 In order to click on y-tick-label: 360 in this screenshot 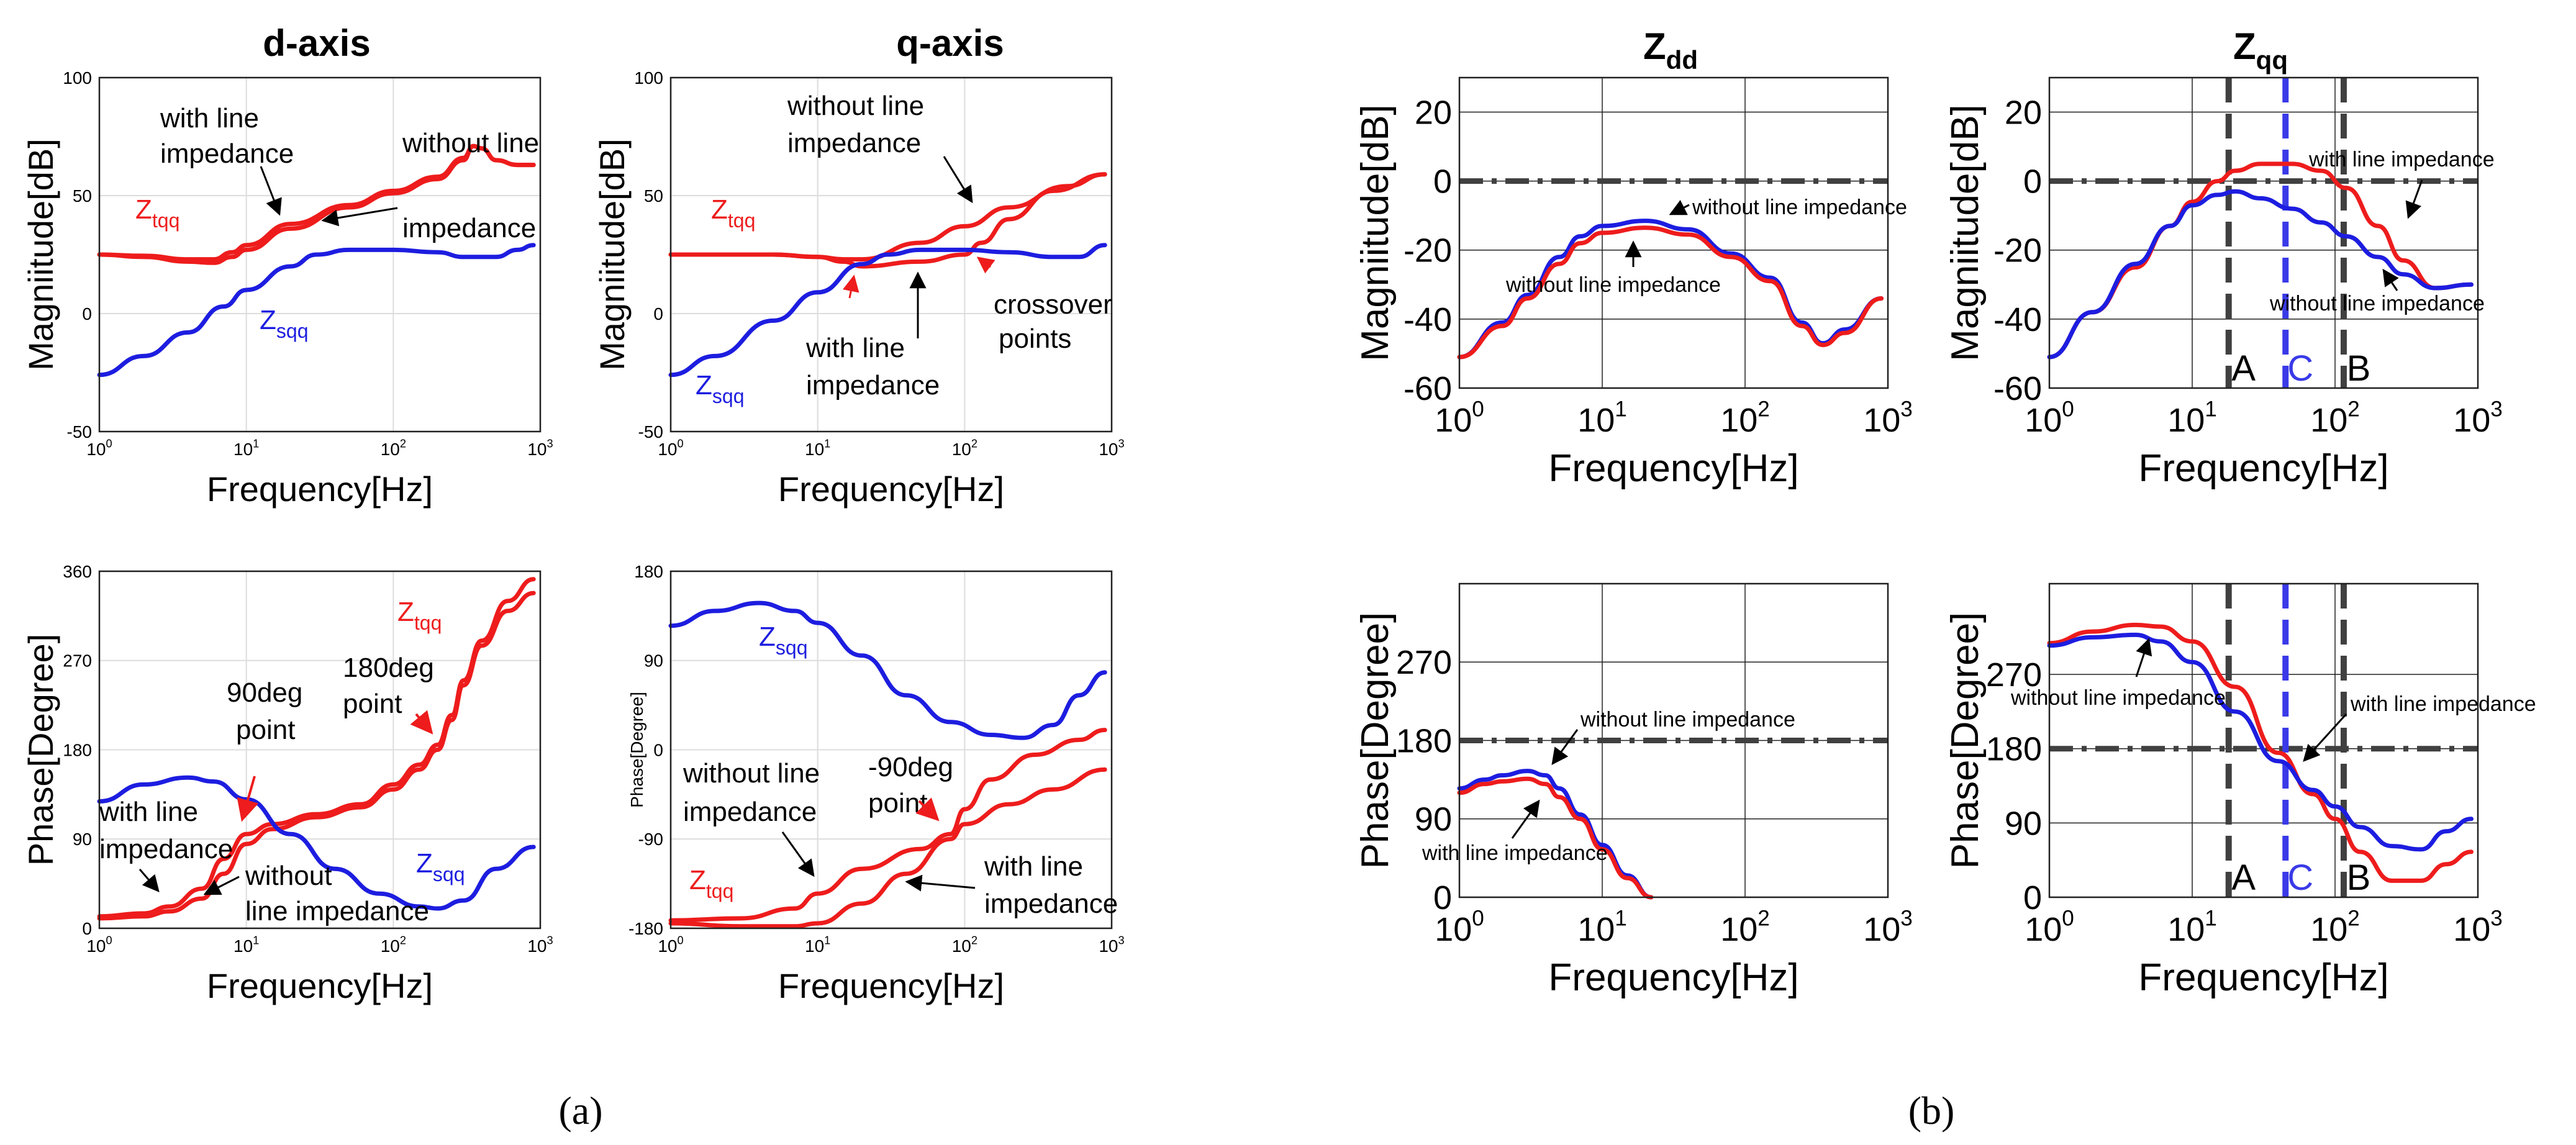, I will do `click(77, 571)`.